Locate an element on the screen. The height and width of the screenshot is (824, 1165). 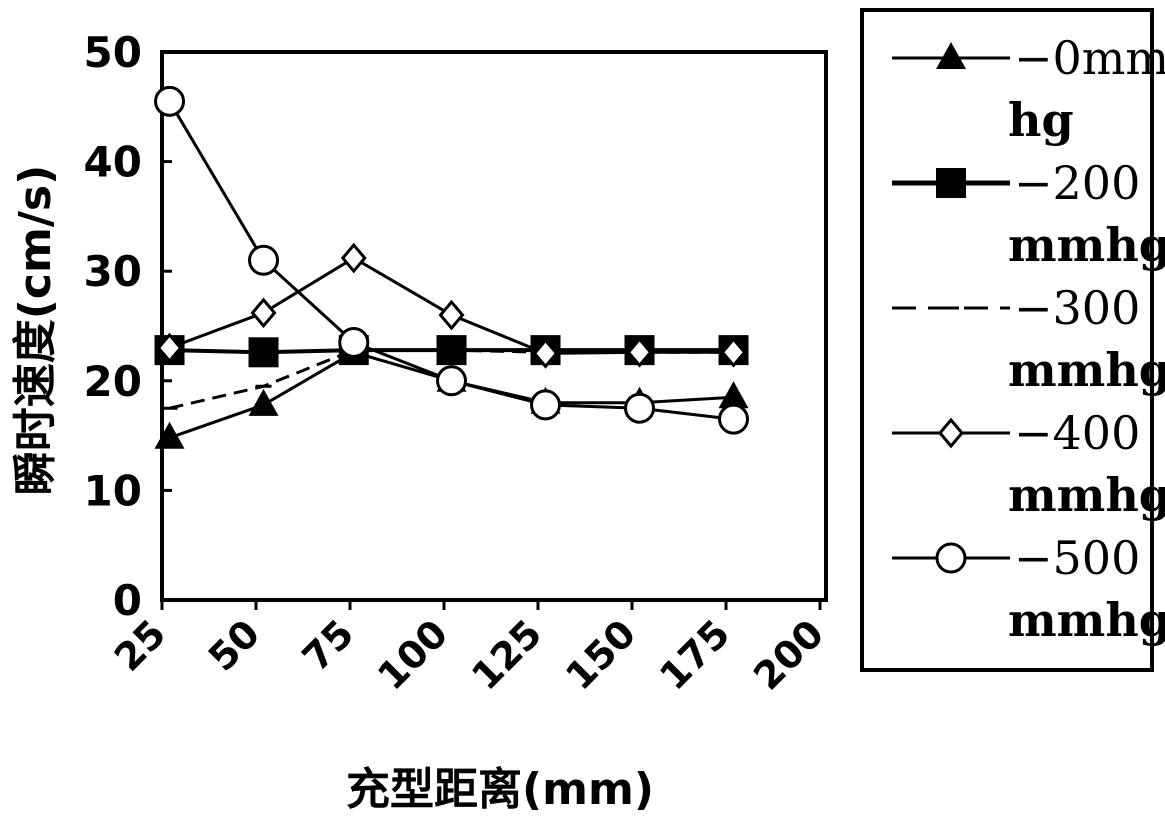
y-axis-title: 瞬时速度(cm/s) is located at coordinates (35, 330).